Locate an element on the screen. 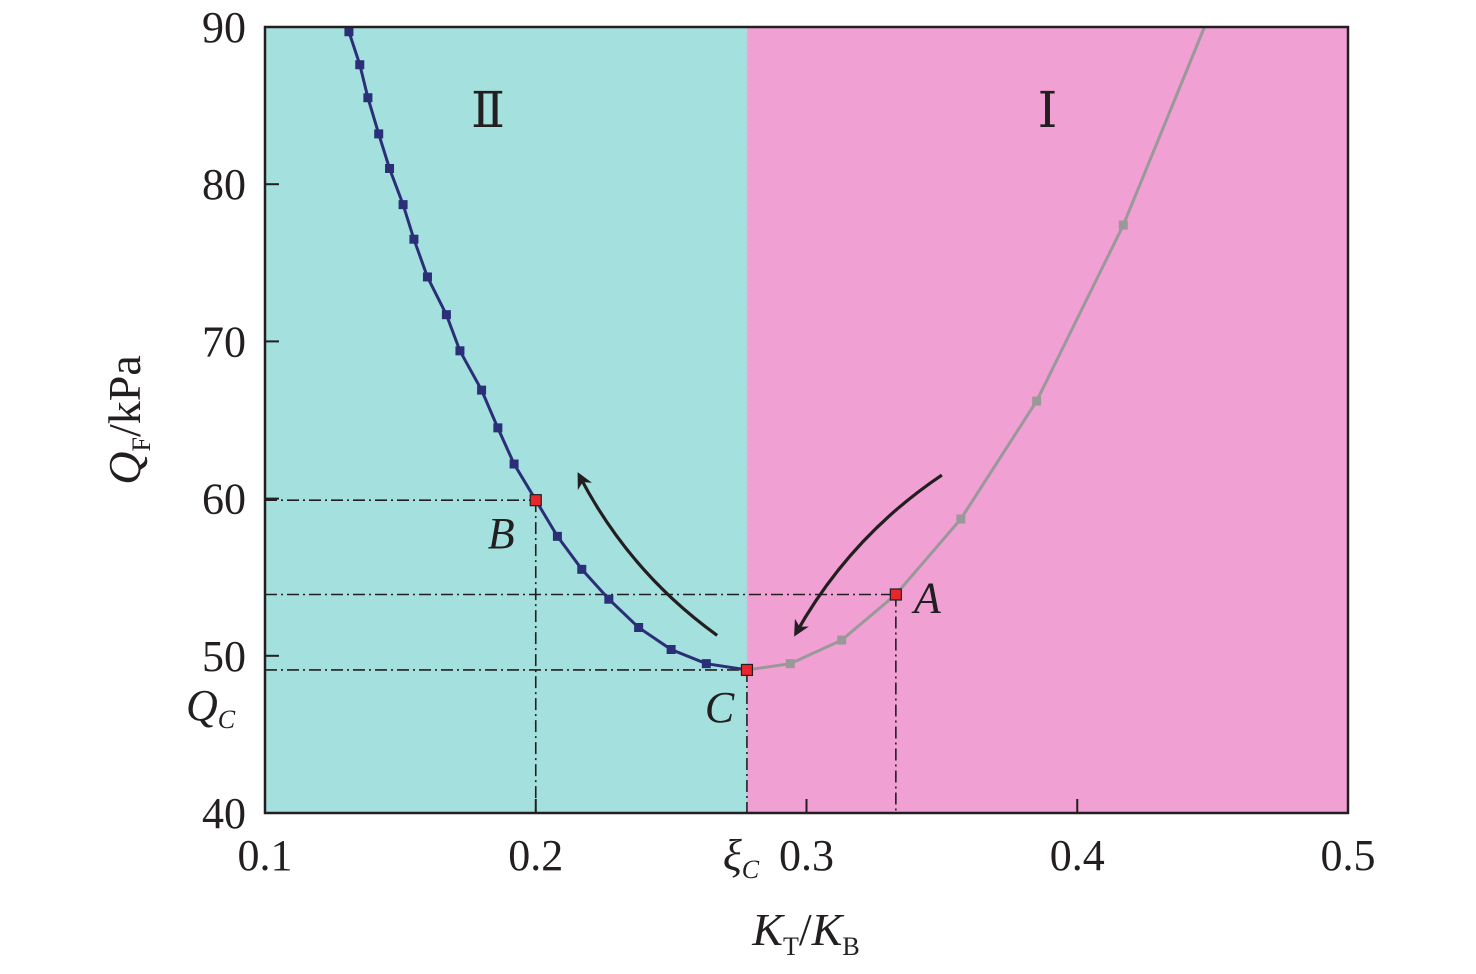 This screenshot has width=1476, height=974. point-A-marker is located at coordinates (895, 594).